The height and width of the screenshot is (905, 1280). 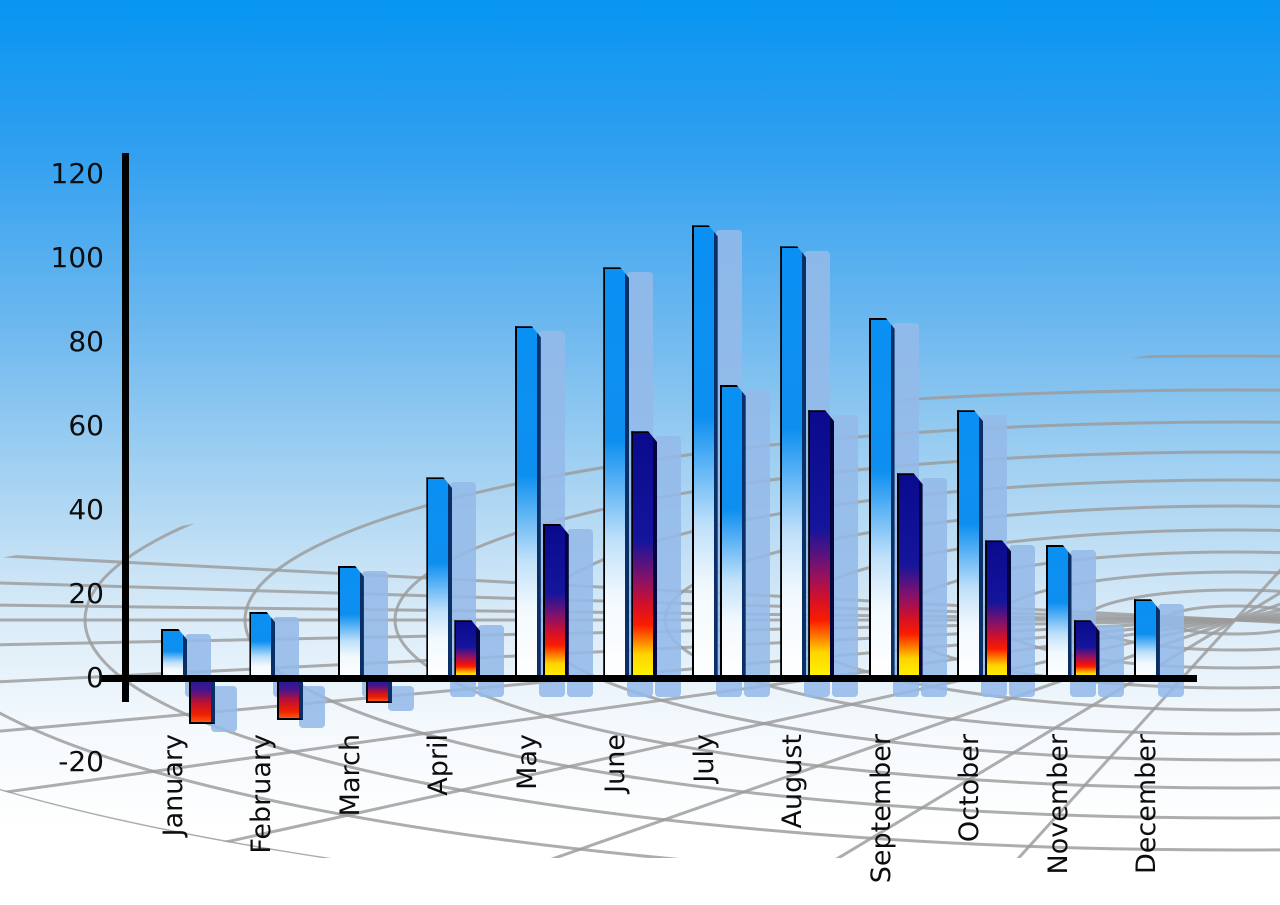 What do you see at coordinates (970, 544) in the screenshot?
I see `bar-october-main` at bounding box center [970, 544].